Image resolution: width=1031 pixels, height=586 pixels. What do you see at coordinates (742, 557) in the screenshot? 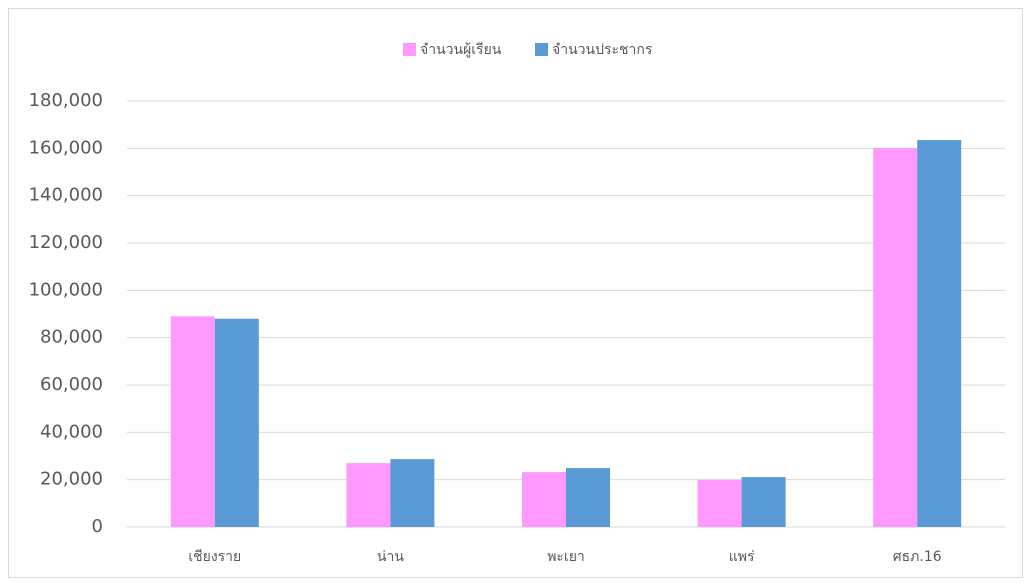
I see `x-tick-label: แพร่` at bounding box center [742, 557].